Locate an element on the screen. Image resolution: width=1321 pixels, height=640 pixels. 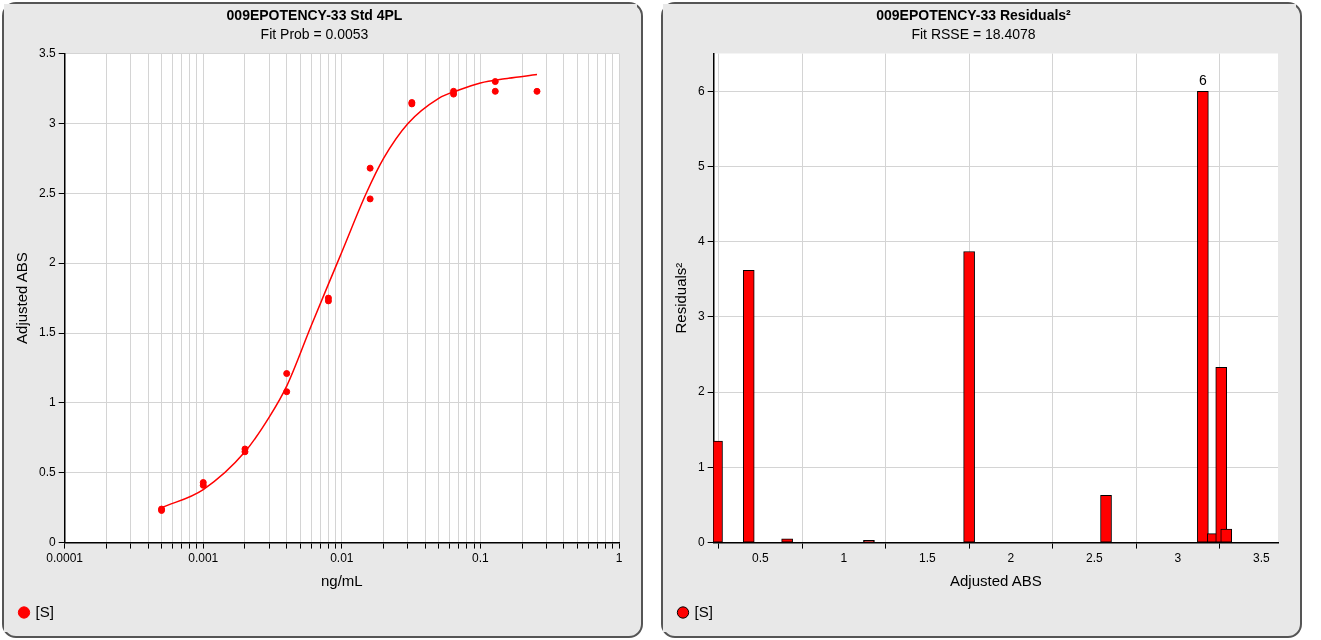
x-tick-label: 2.5 is located at coordinates (1095, 558).